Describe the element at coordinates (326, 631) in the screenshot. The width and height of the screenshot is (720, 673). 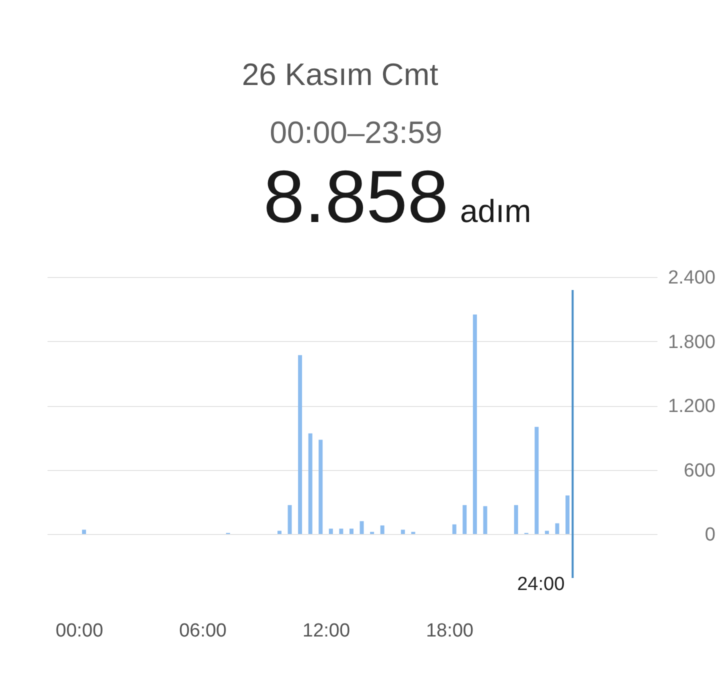
I see `x-tick-label: 12:00` at that location.